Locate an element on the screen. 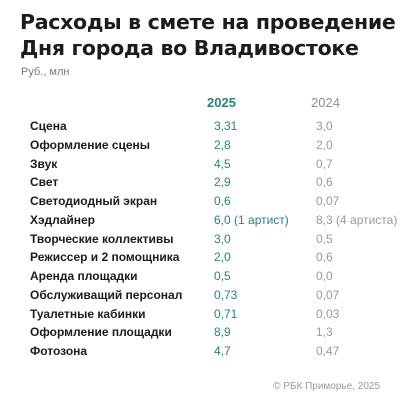 The height and width of the screenshot is (404, 400). value-2025: 0,71 is located at coordinates (226, 313).